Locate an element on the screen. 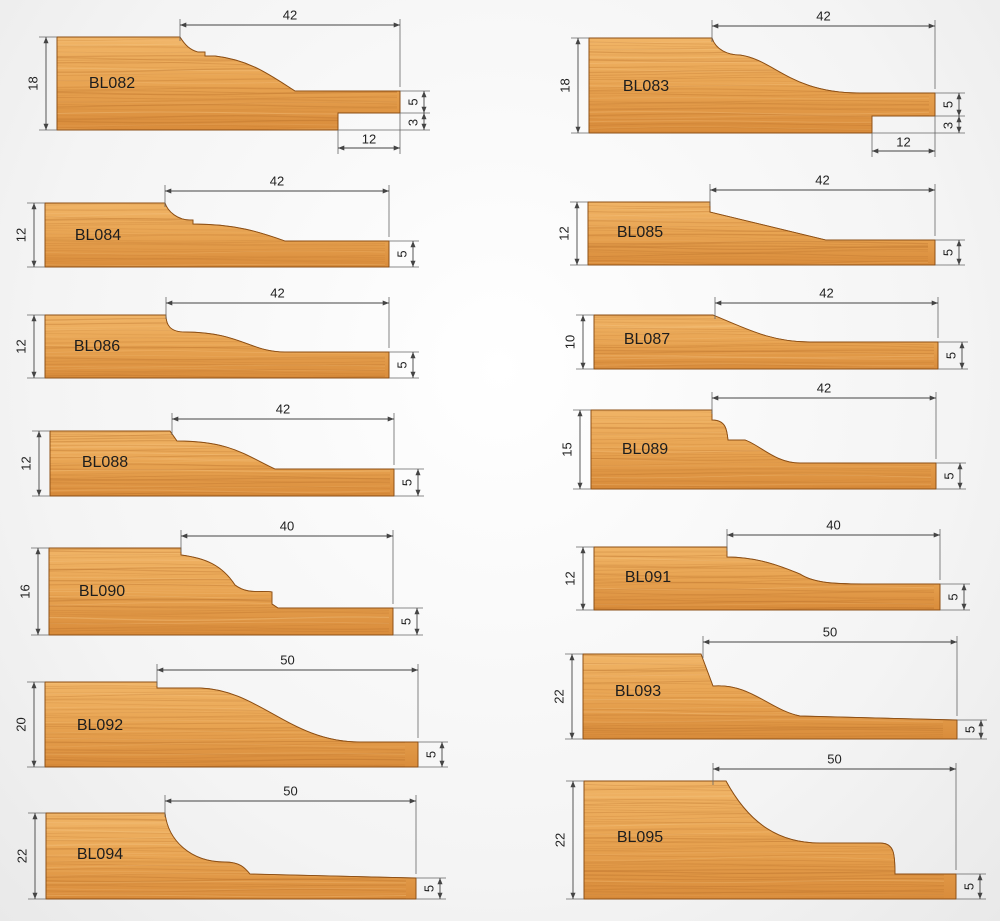  profile-code-label: BL090 is located at coordinates (102, 591).